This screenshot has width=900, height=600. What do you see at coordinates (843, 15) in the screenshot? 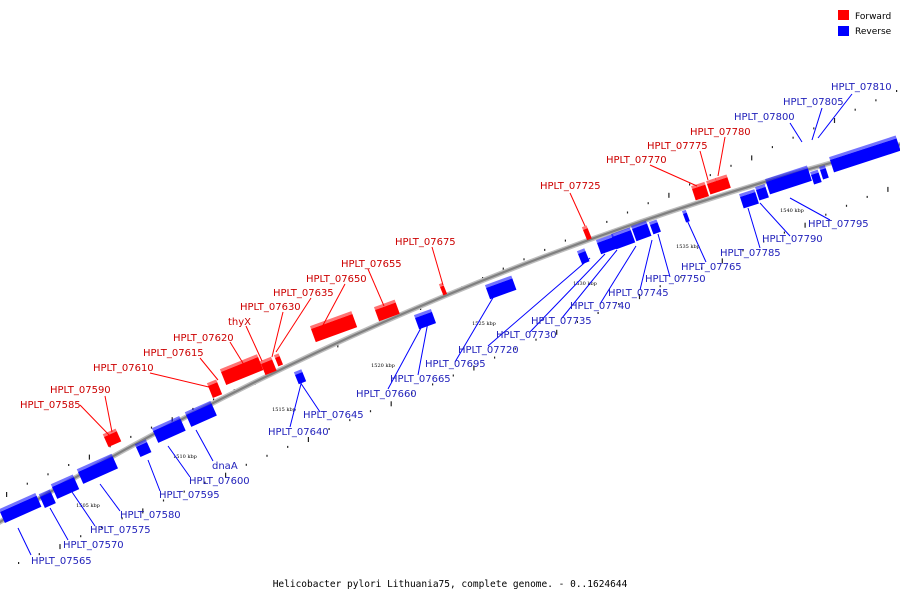
I see `legend-forward-swatch` at bounding box center [843, 15].